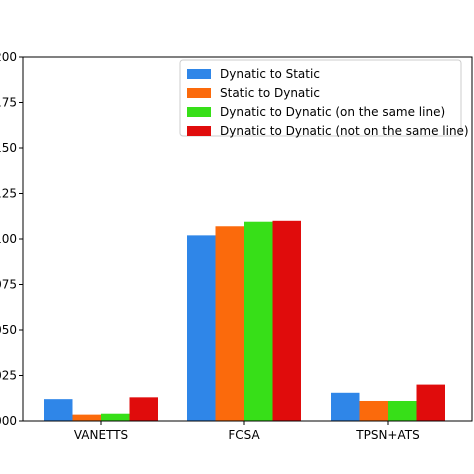 The width and height of the screenshot is (474, 474). What do you see at coordinates (101, 435) in the screenshot?
I see `x-tick-label: VANETTS` at bounding box center [101, 435].